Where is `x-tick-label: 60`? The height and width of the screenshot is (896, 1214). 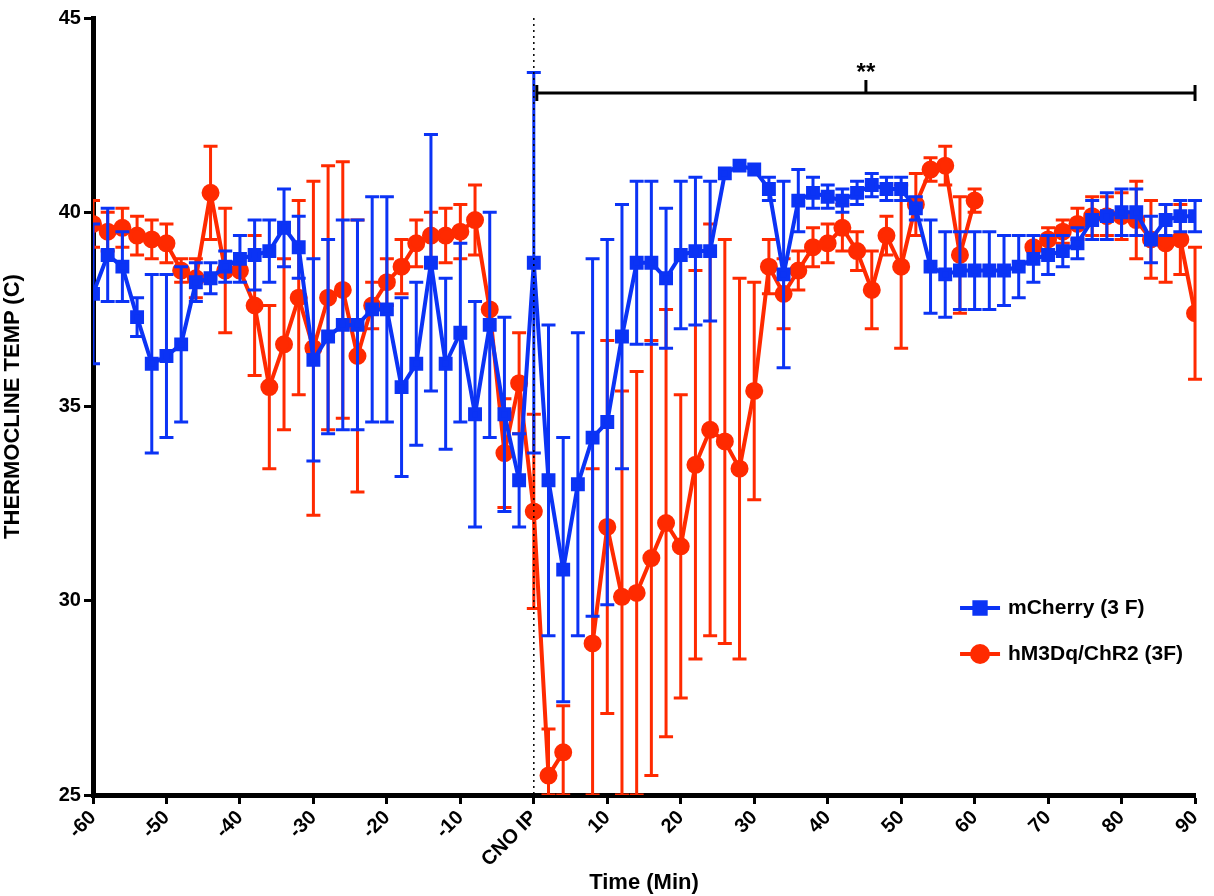
x-tick-label: 60 is located at coordinates (966, 821).